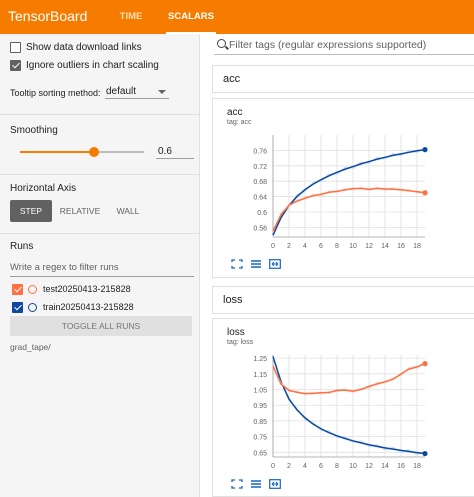 Image resolution: width=474 pixels, height=497 pixels. What do you see at coordinates (101, 326) in the screenshot?
I see `toggle-all-runs-button: TOGGLE ALL RUNS` at bounding box center [101, 326].